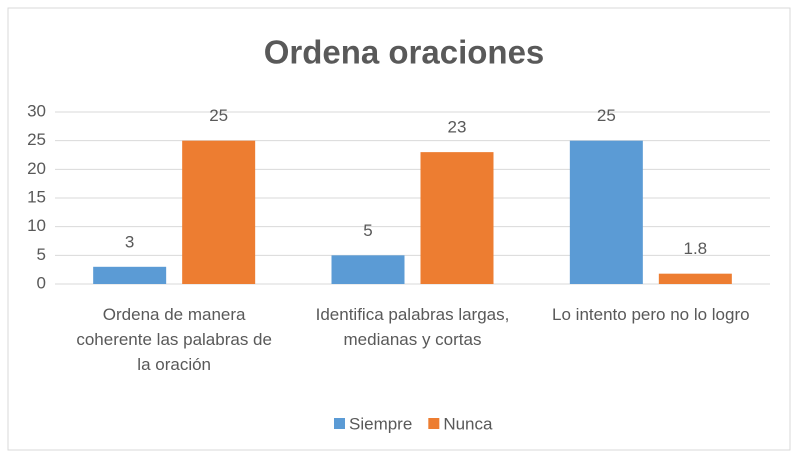 This screenshot has height=458, width=799. Describe the element at coordinates (36, 196) in the screenshot. I see `y-tick-label: 15` at that location.